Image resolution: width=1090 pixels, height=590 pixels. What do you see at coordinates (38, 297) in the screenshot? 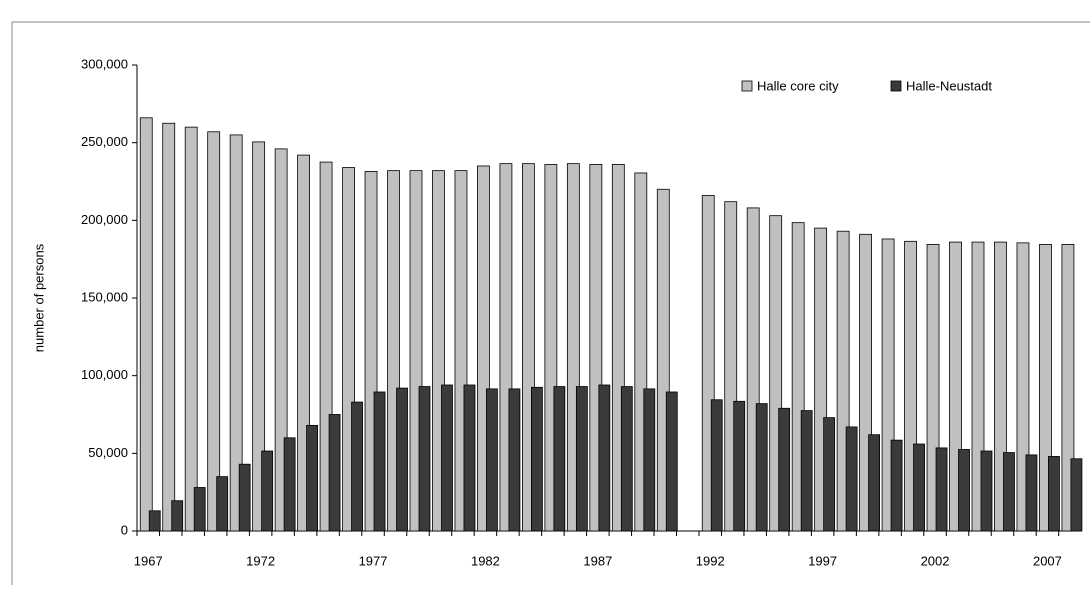
I see `y-axis-label: number of persons` at bounding box center [38, 297].